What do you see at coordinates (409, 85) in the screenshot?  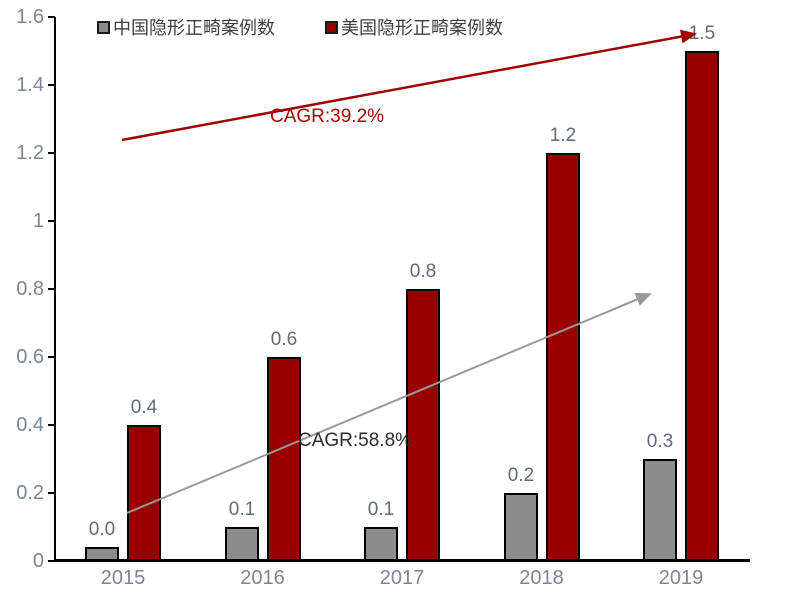 I see `us-trend-arrow` at bounding box center [409, 85].